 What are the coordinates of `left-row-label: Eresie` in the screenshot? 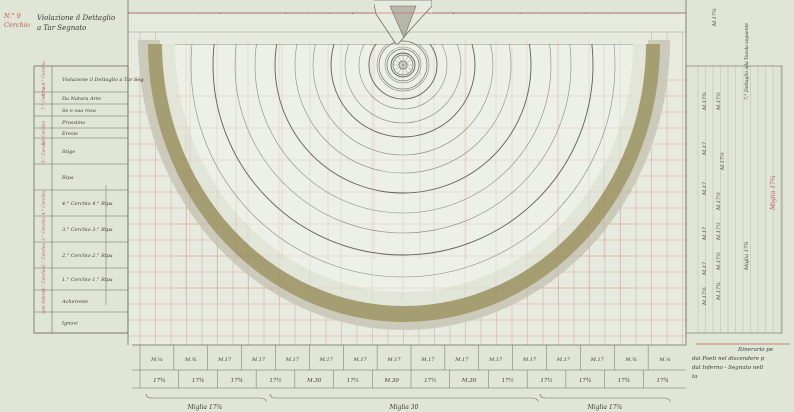 It's located at (69, 134).